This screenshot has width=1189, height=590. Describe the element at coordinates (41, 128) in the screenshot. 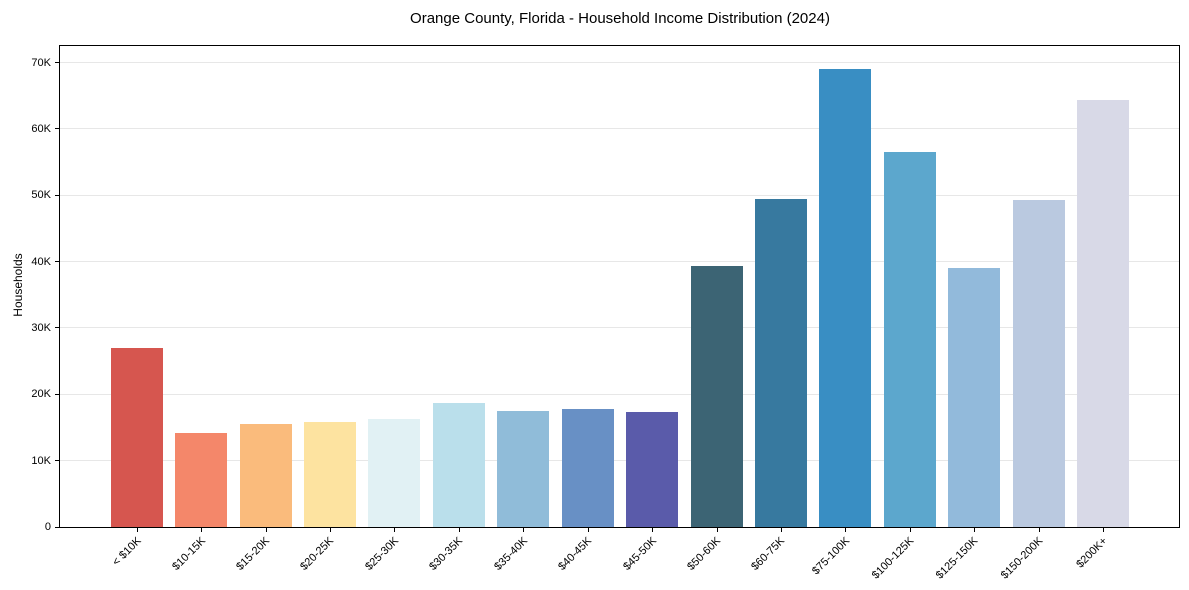

I see `y-tick-label-60K: 60K` at that location.